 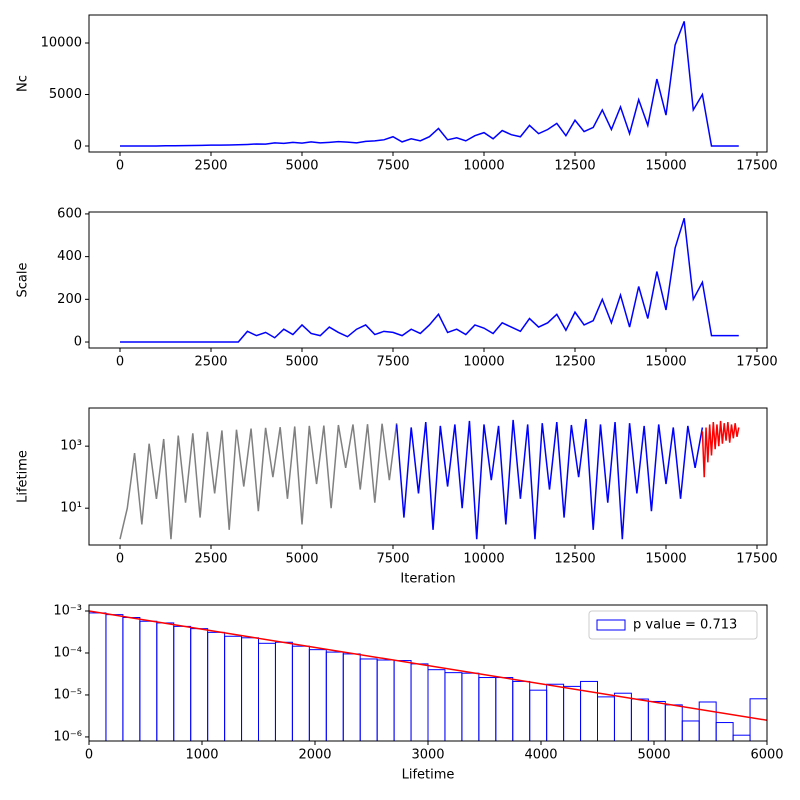 What do you see at coordinates (314, 755) in the screenshot?
I see `x-tick-label: 2000` at bounding box center [314, 755].